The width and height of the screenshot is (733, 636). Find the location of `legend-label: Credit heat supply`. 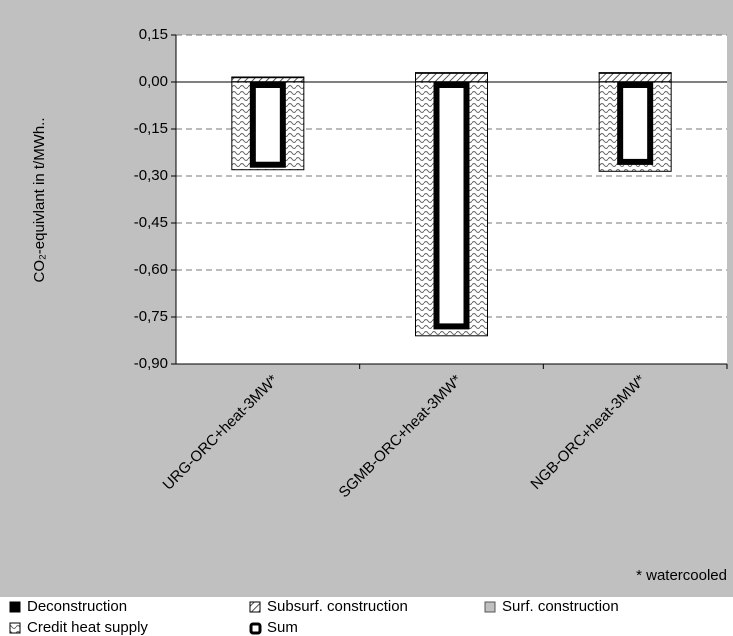

legend-label: Credit heat supply is located at coordinates (87, 627).